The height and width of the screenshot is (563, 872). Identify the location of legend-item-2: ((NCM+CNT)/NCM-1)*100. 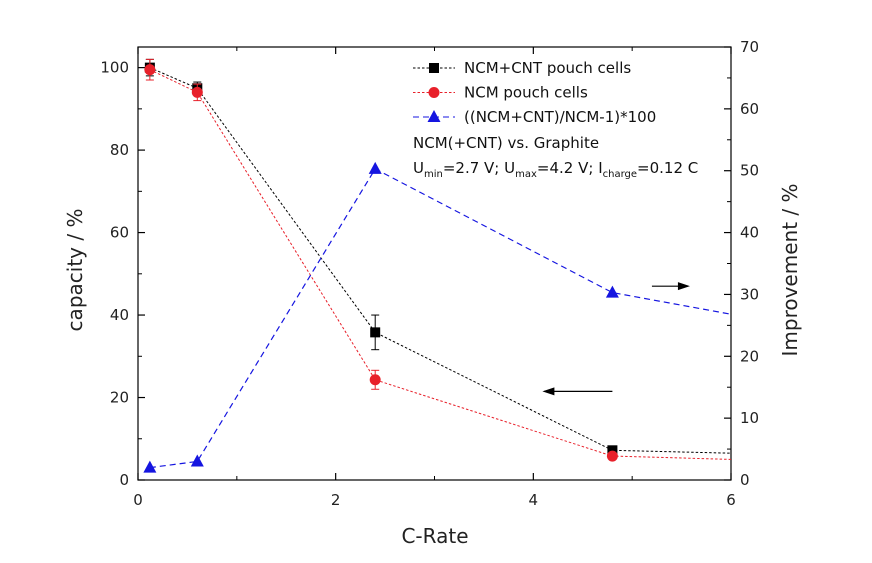
(534, 117).